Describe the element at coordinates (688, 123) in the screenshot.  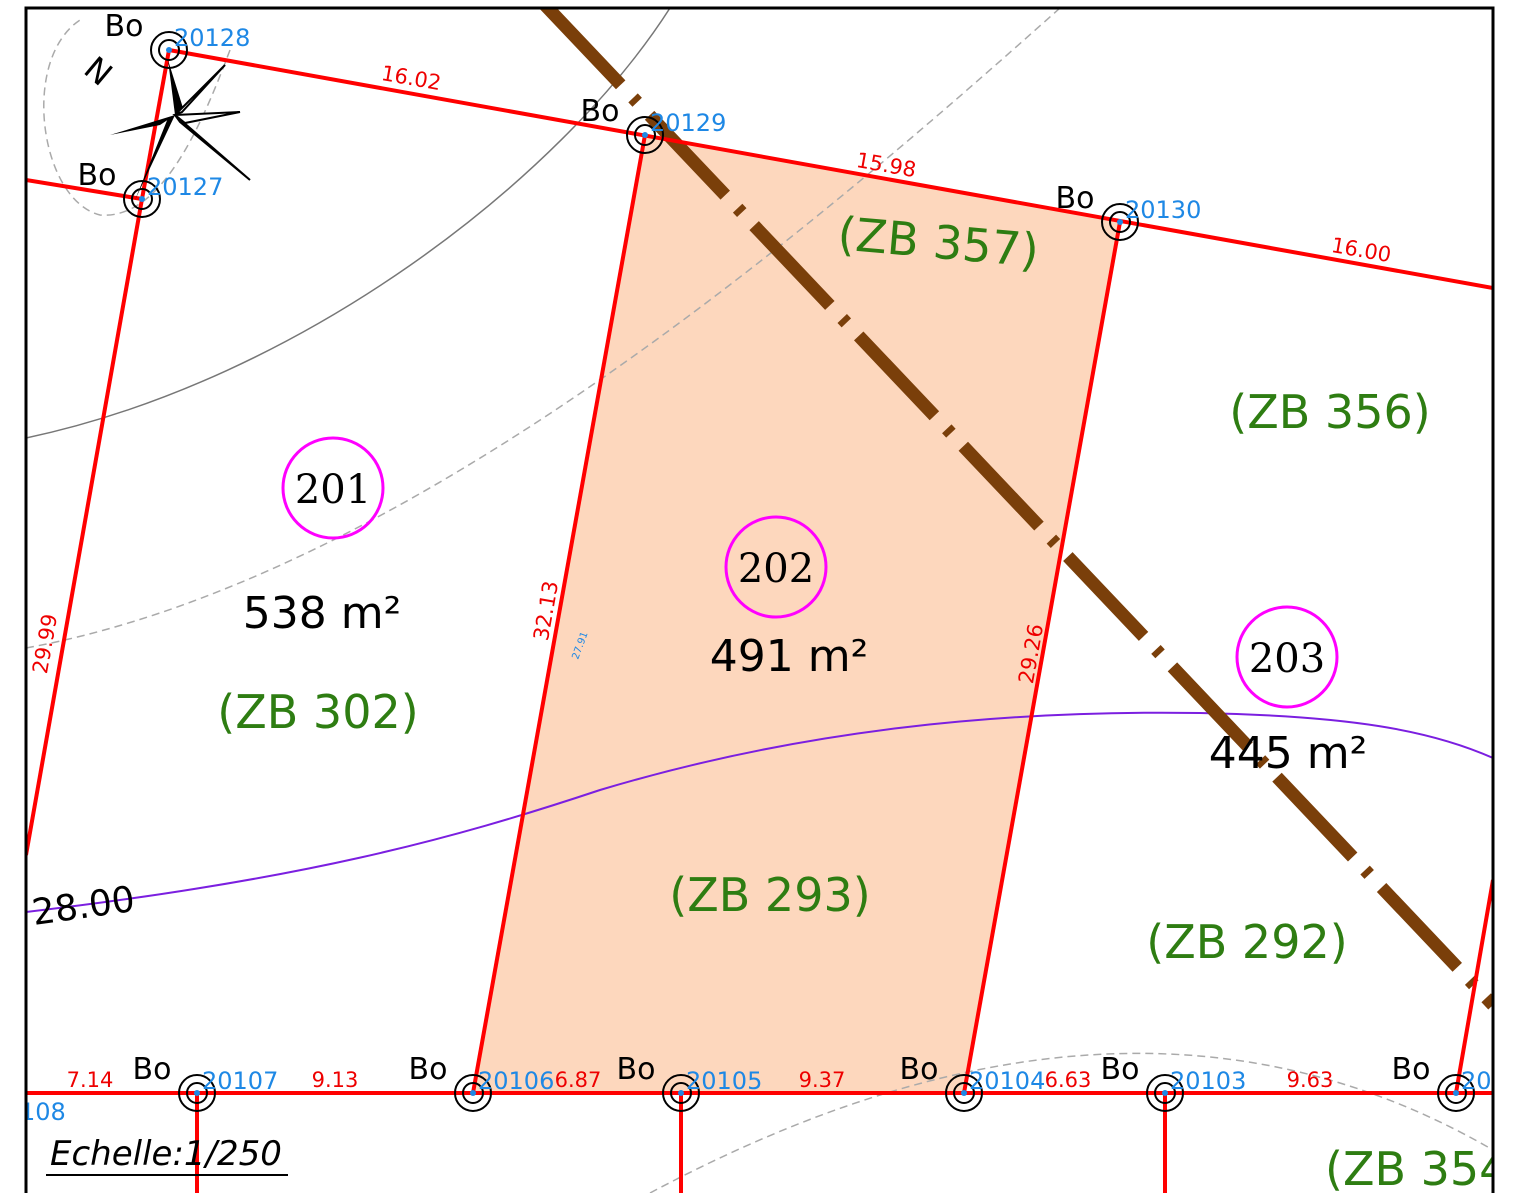
I see `marker-id: 20129` at that location.